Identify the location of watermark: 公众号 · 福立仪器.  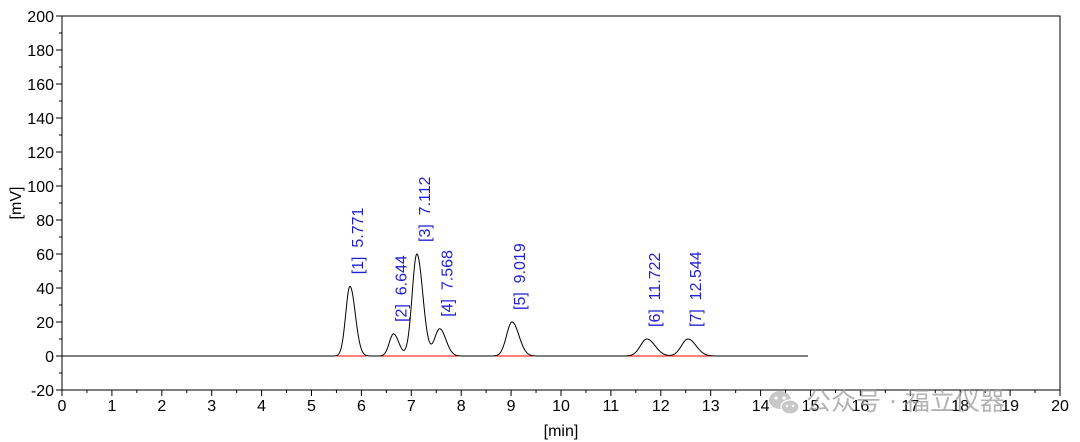
(887, 401).